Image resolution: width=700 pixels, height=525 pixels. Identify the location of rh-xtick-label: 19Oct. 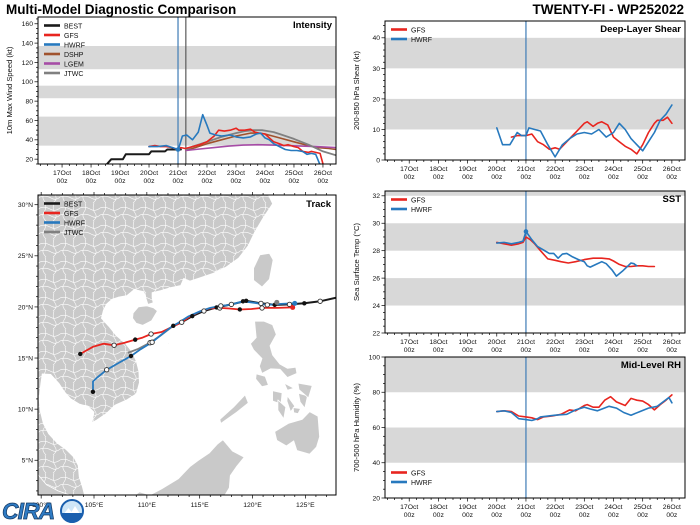
(468, 507).